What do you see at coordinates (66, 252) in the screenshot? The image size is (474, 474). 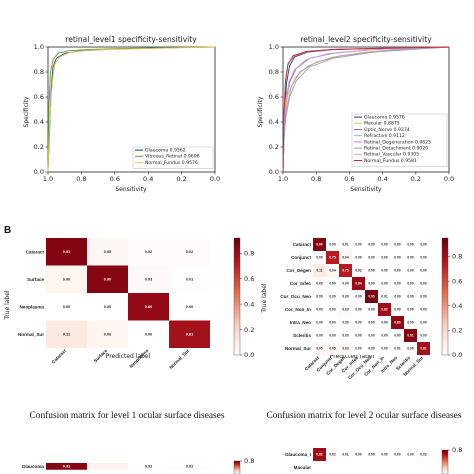 I see `cell-value: 0.91` at bounding box center [66, 252].